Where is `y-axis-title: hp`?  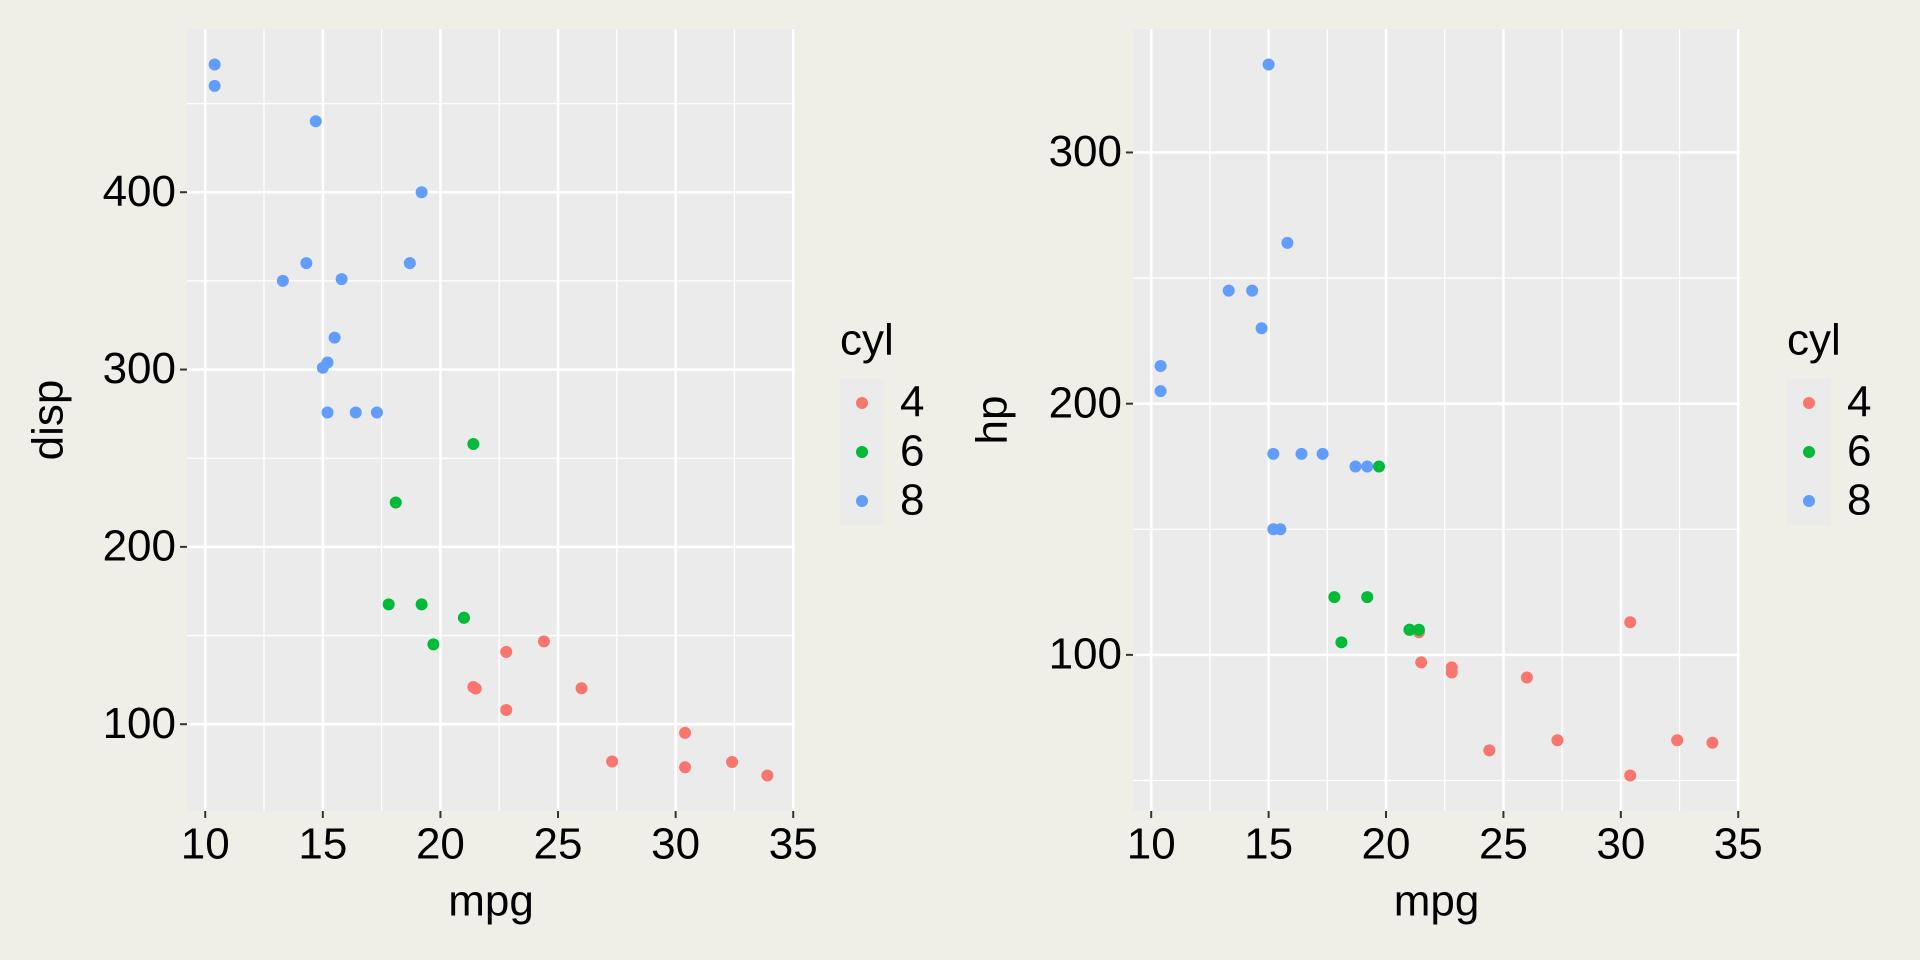 y-axis-title: hp is located at coordinates (992, 420).